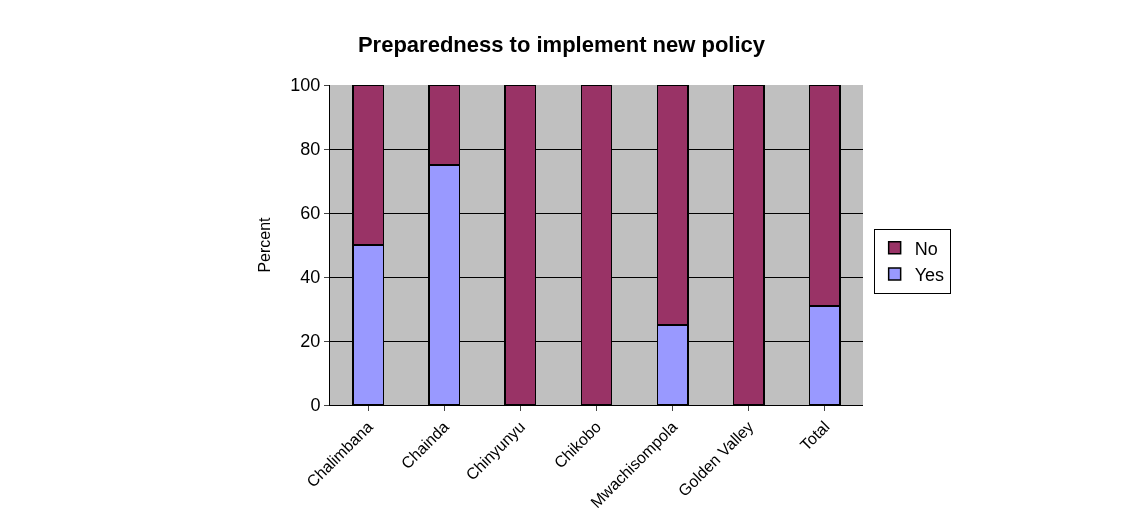 This screenshot has height=523, width=1123. I want to click on legend-label: No, so click(926, 248).